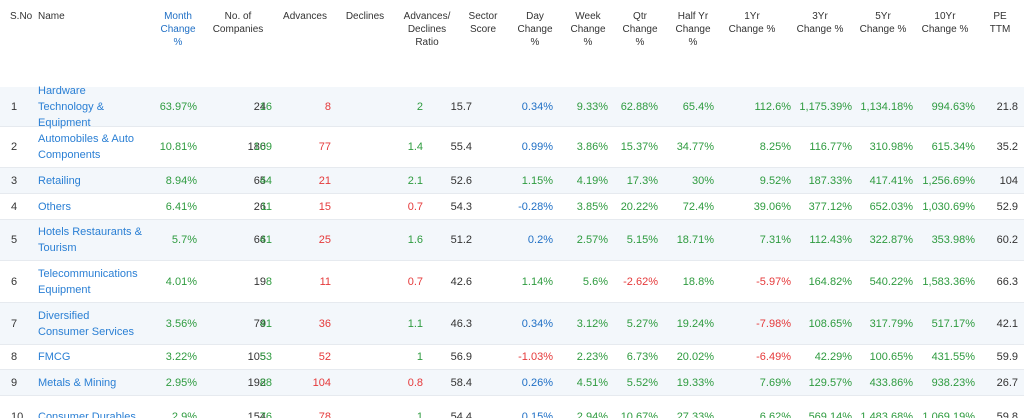  Describe the element at coordinates (830, 281) in the screenshot. I see `cell-value: 164.82%` at that location.